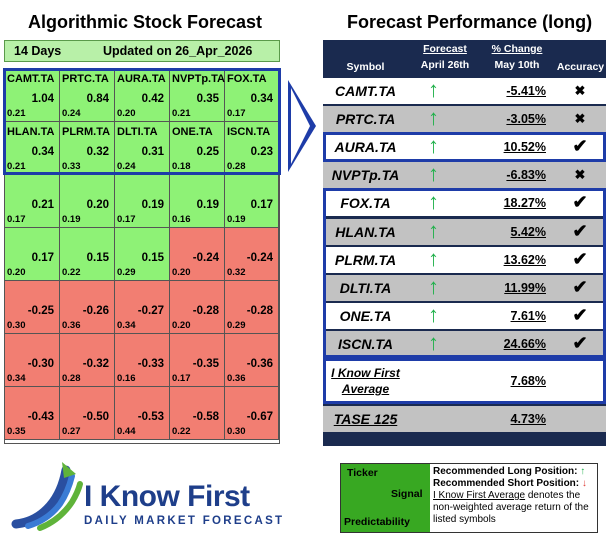  Describe the element at coordinates (525, 287) in the screenshot. I see `row-change: 11.99%` at that location.